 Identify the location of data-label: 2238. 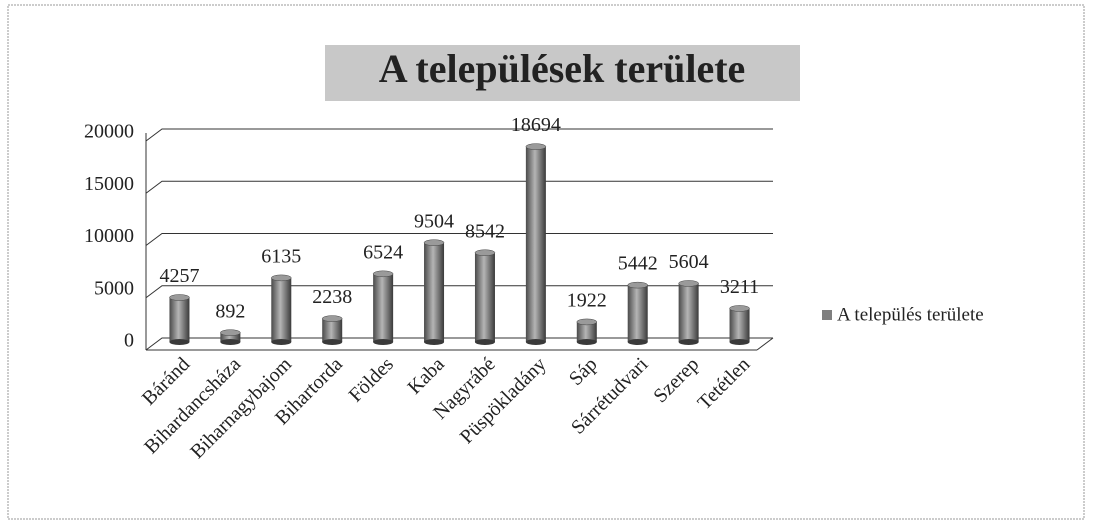
(332, 297).